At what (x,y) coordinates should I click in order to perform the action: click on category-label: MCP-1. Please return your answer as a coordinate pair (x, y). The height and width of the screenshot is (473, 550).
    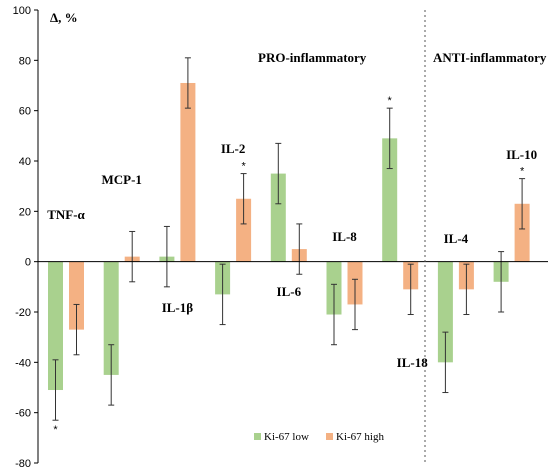
    Looking at the image, I should click on (121, 179).